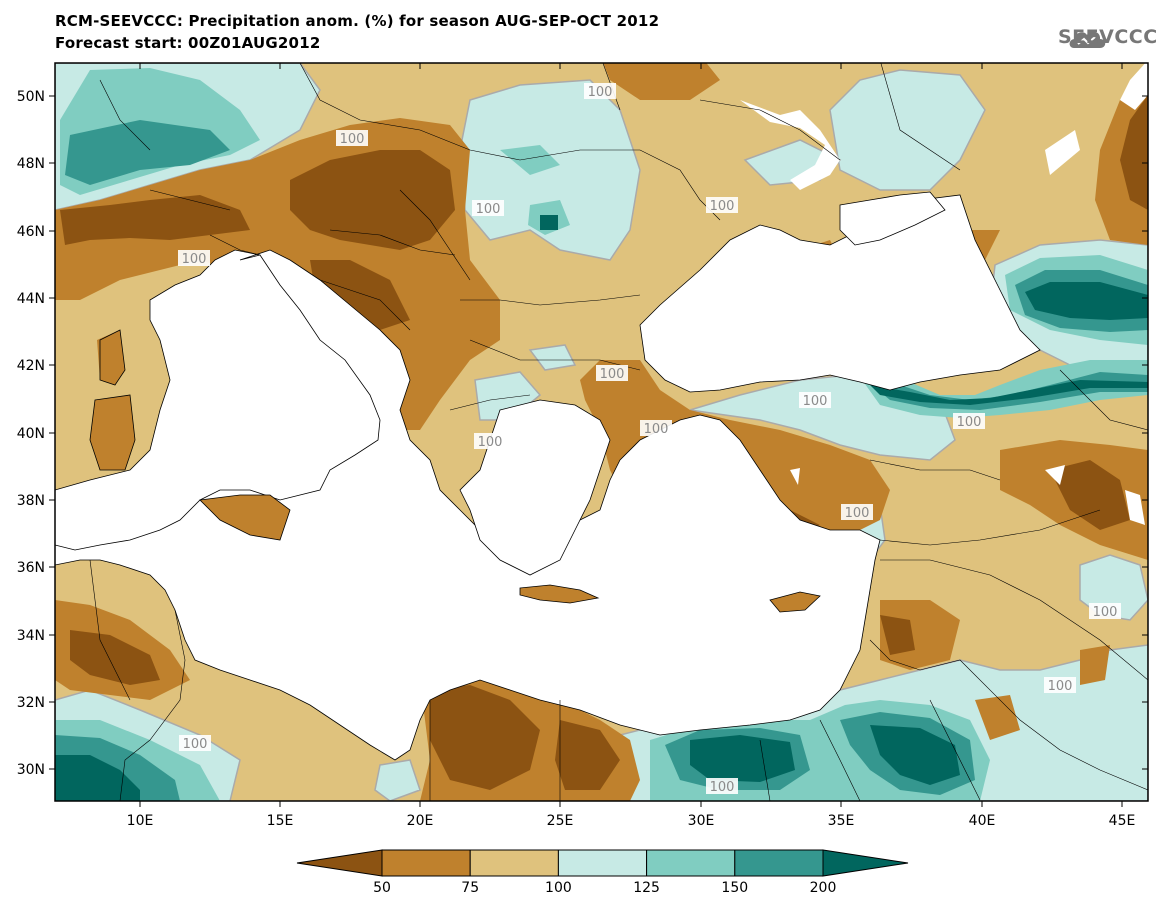  What do you see at coordinates (734, 888) in the screenshot?
I see `legend-label: 150` at bounding box center [734, 888].